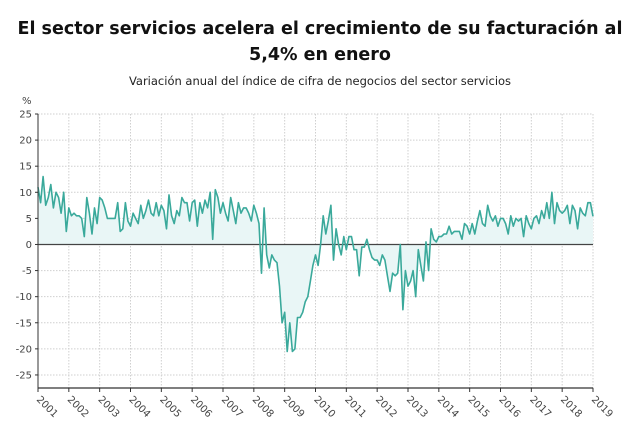 Image resolution: width=640 pixels, height=431 pixels. I want to click on y-tick-label: -5, so click(27, 271).